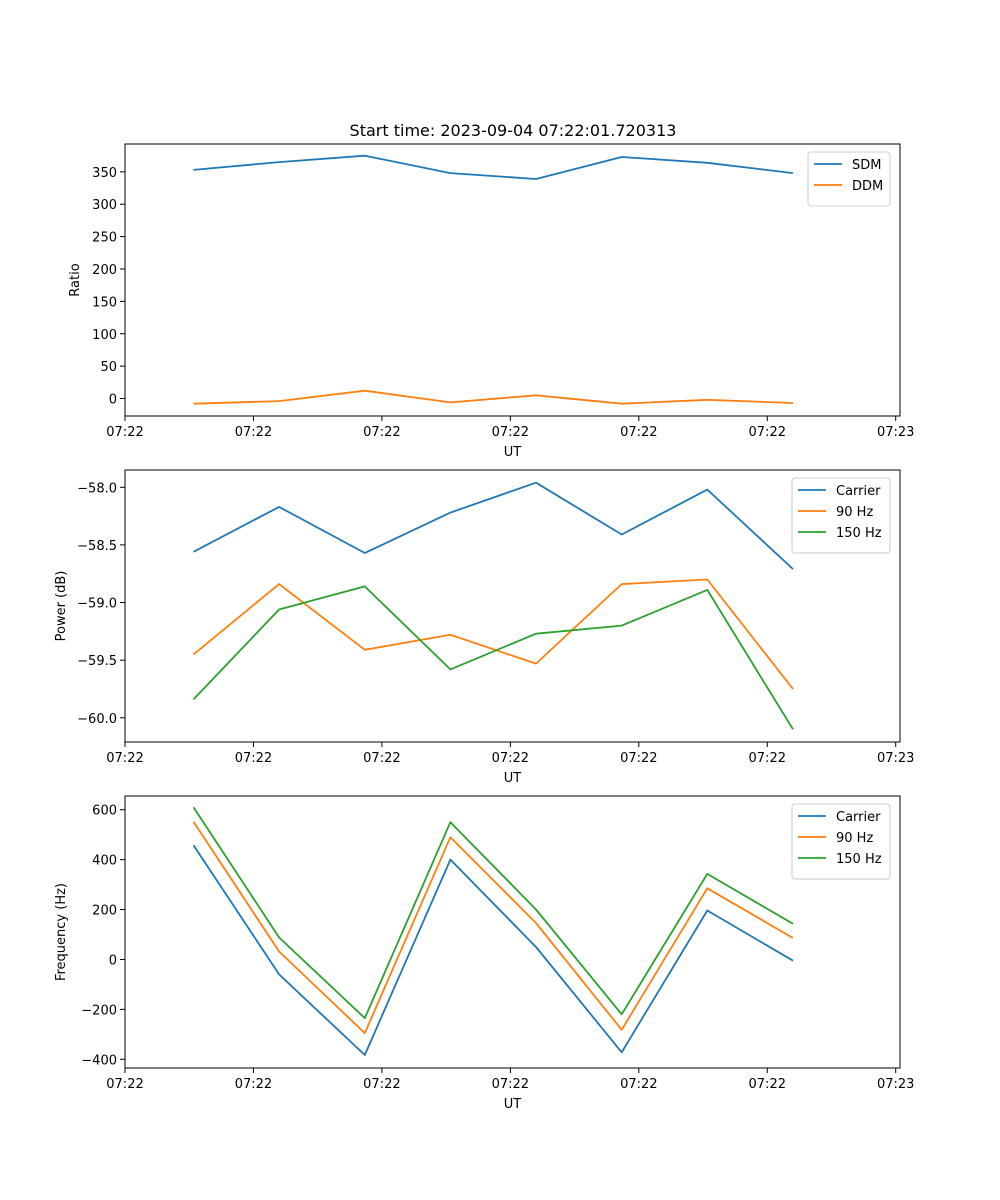 Image resolution: width=1000 pixels, height=1200 pixels. What do you see at coordinates (108, 367) in the screenshot?
I see `y-tick-label: 50` at bounding box center [108, 367].